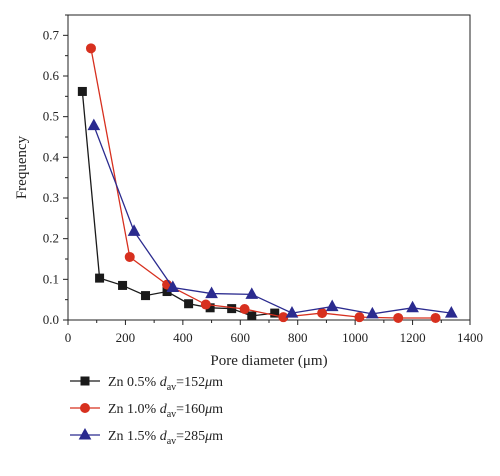 This screenshot has width=500, height=476. I want to click on x-tick-label: 800, so click(298, 337).